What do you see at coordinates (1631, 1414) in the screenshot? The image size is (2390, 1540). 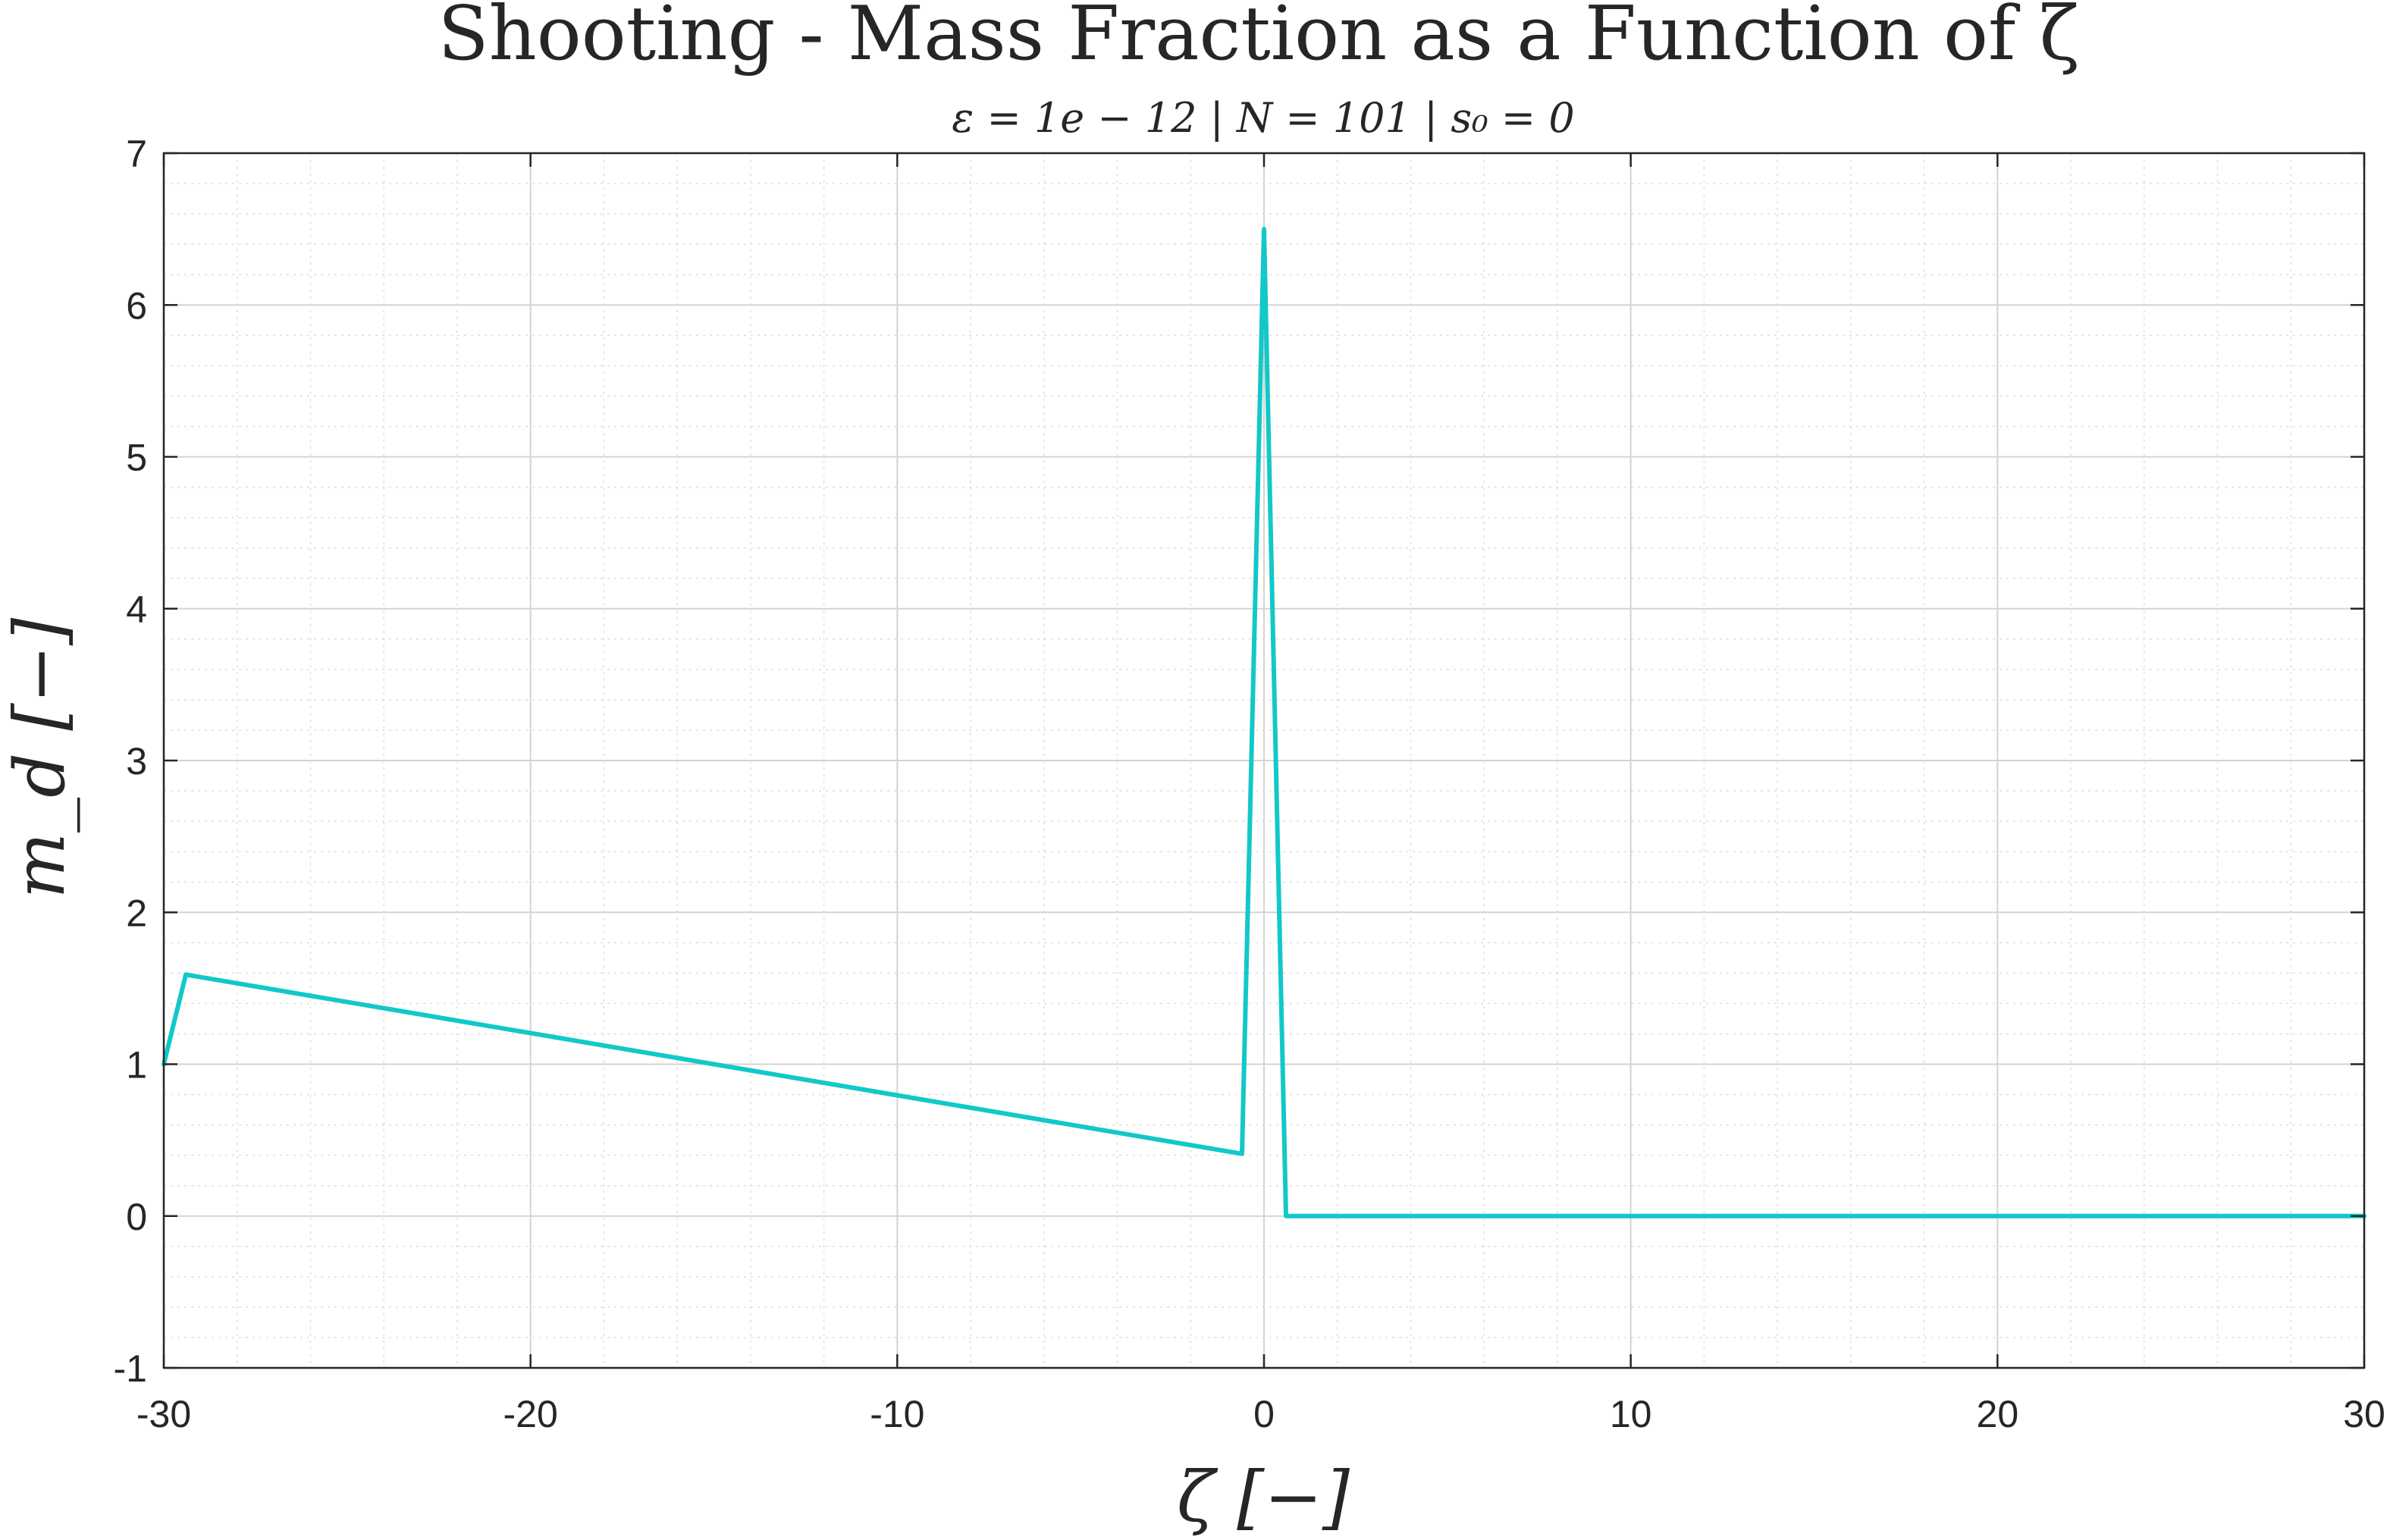 I see `x-tick-label: 10` at bounding box center [1631, 1414].